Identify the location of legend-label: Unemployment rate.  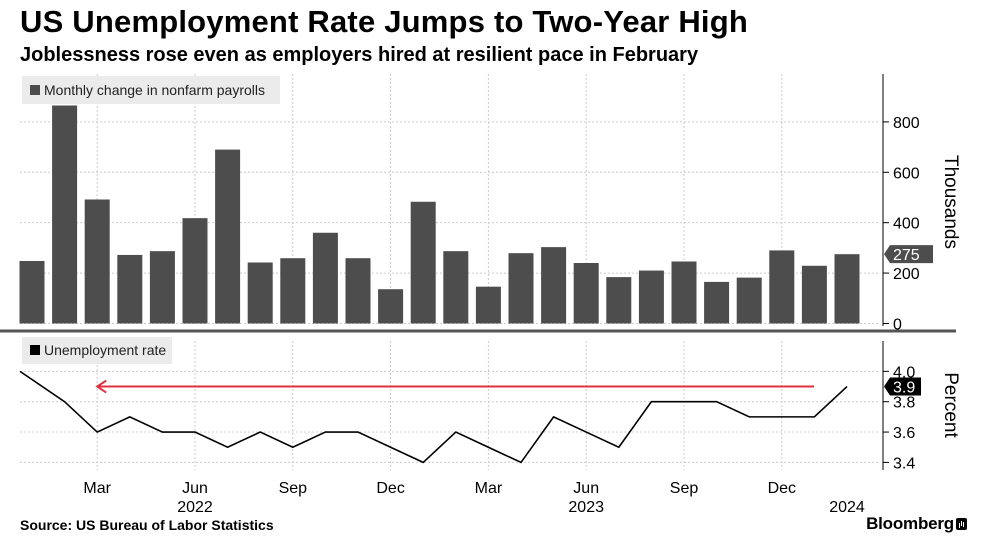
(105, 350).